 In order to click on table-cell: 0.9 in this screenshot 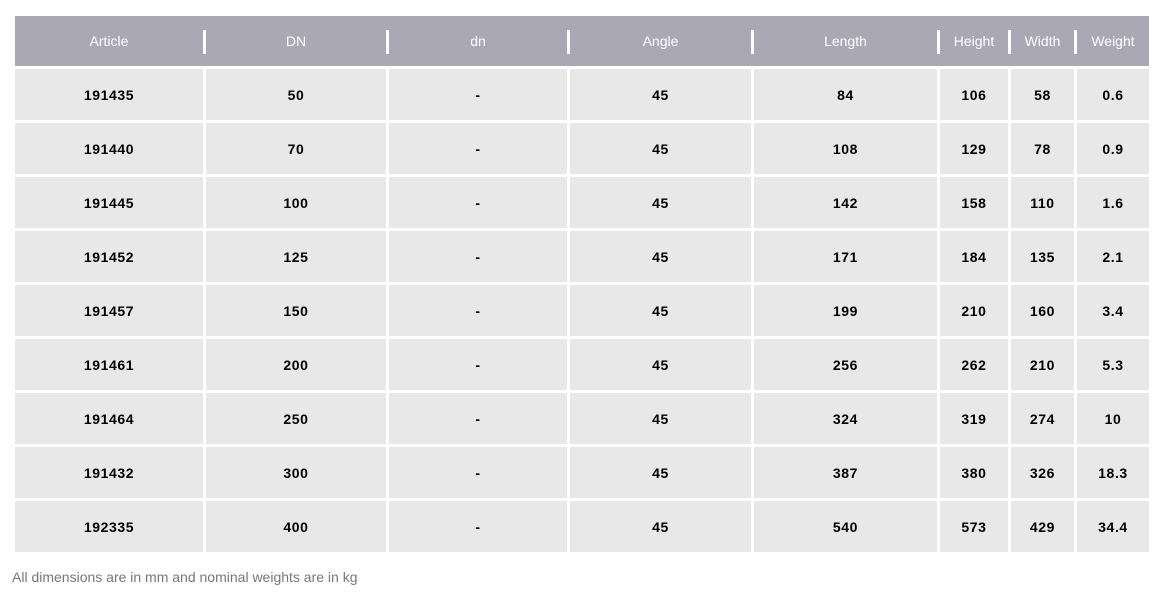, I will do `click(1113, 148)`.